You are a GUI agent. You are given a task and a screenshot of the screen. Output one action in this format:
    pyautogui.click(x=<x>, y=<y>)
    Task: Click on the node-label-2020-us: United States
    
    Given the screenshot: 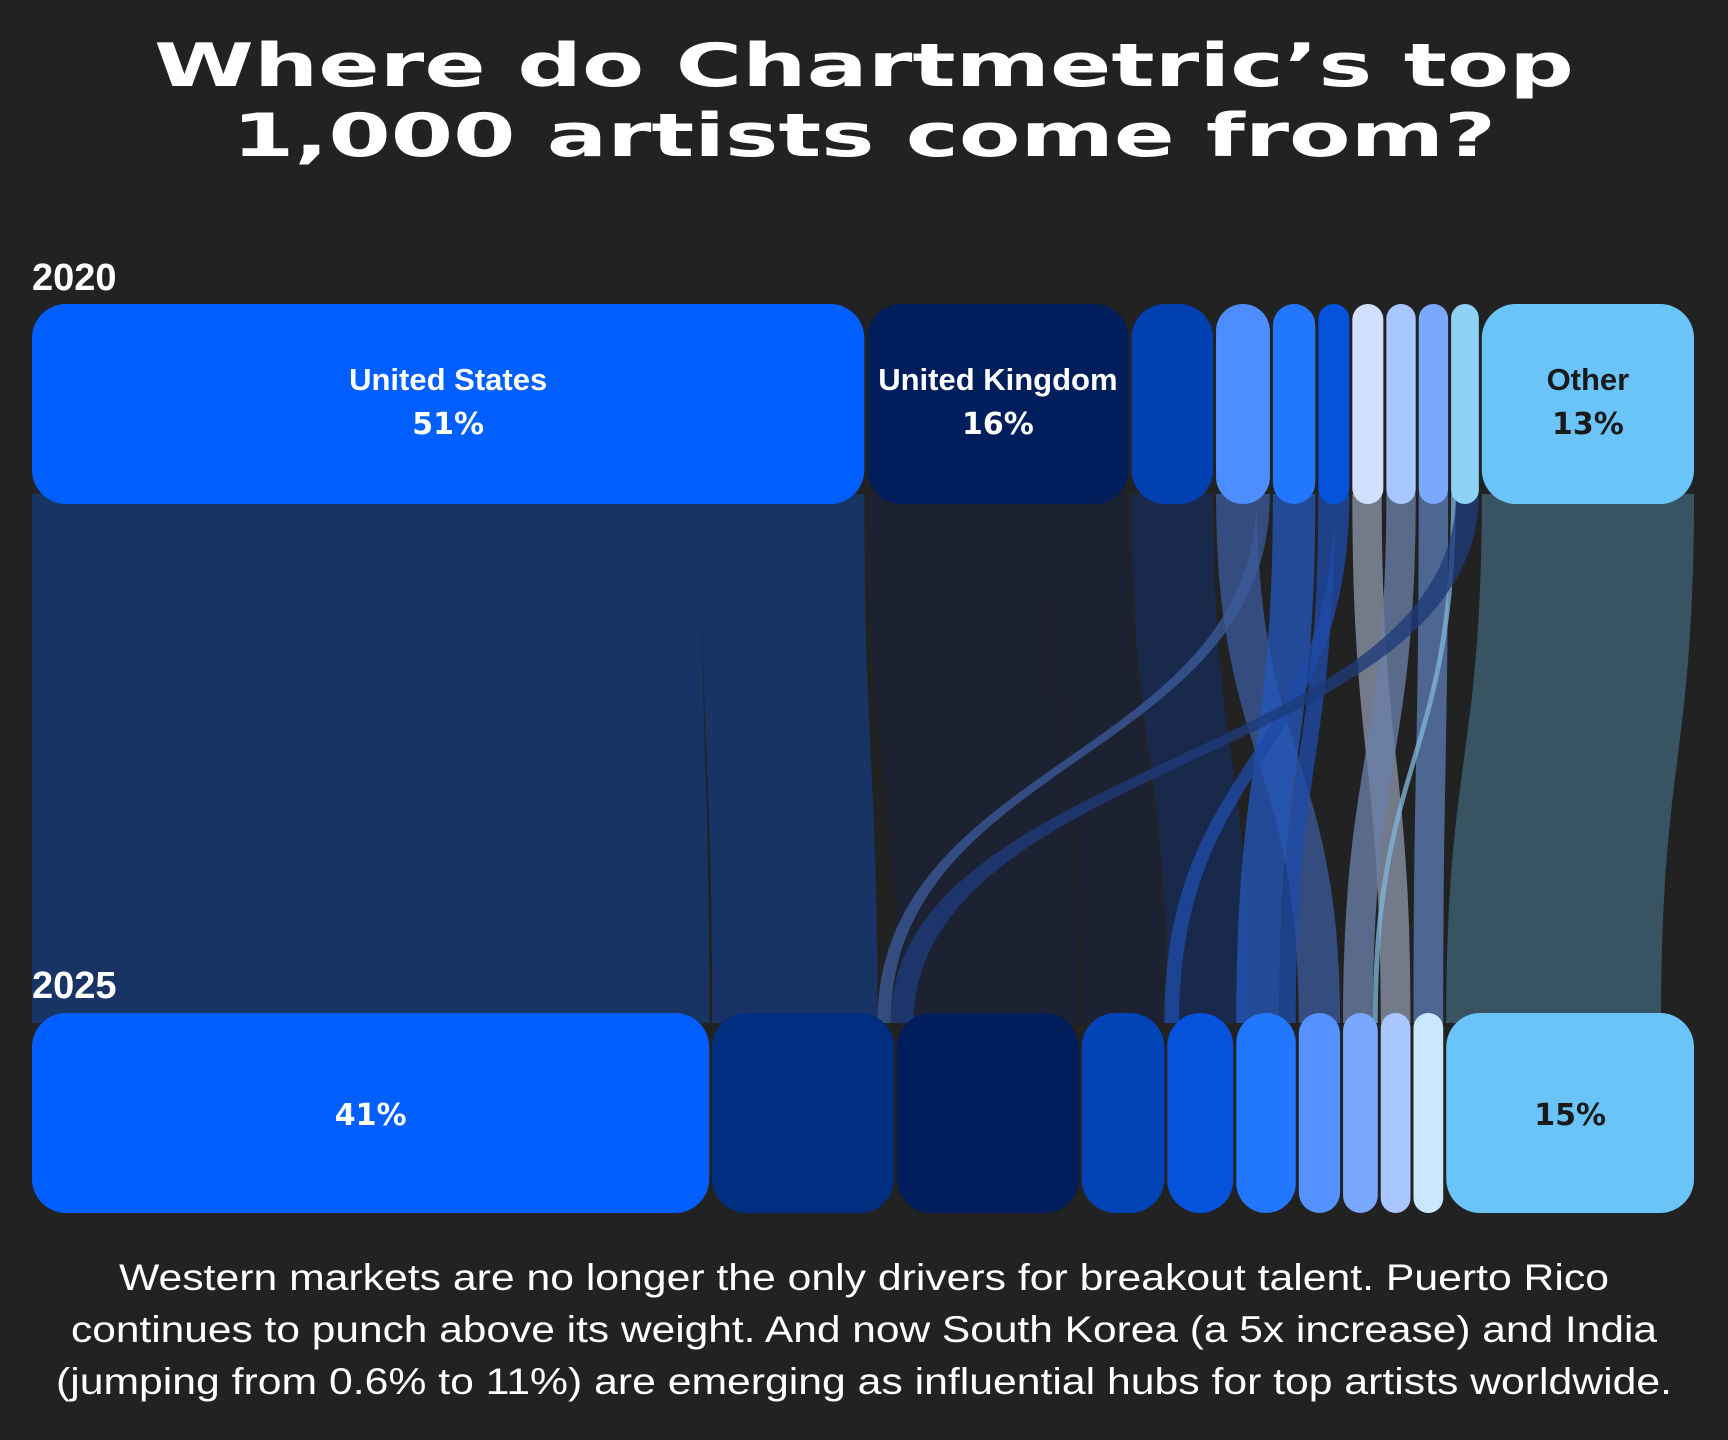 What is the action you would take?
    pyautogui.click(x=448, y=379)
    